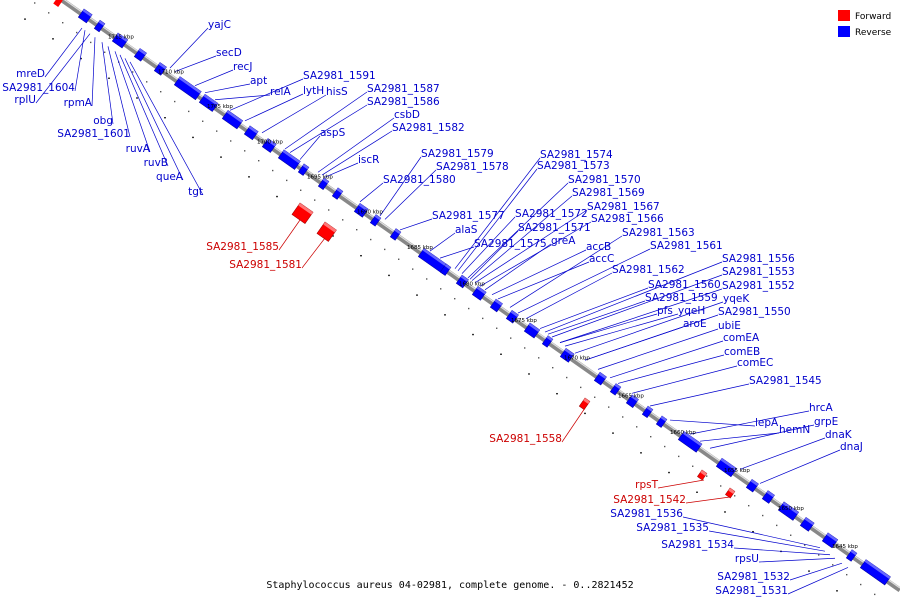 The height and width of the screenshot is (600, 900). What do you see at coordinates (665, 311) in the screenshot?
I see `gene-label-pfs: pfs` at bounding box center [665, 311].